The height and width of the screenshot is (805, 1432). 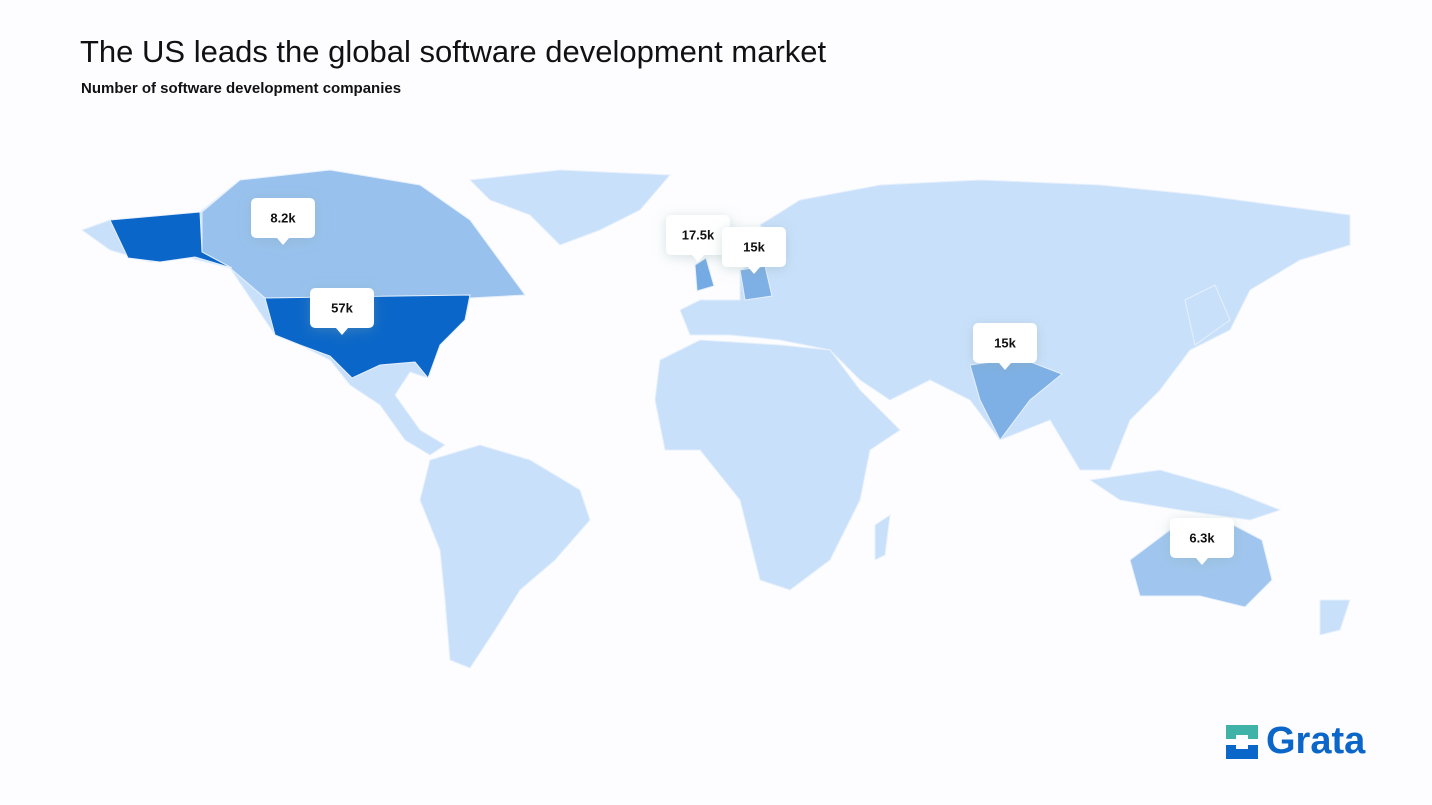 What do you see at coordinates (1242, 741) in the screenshot?
I see `logo-icon` at bounding box center [1242, 741].